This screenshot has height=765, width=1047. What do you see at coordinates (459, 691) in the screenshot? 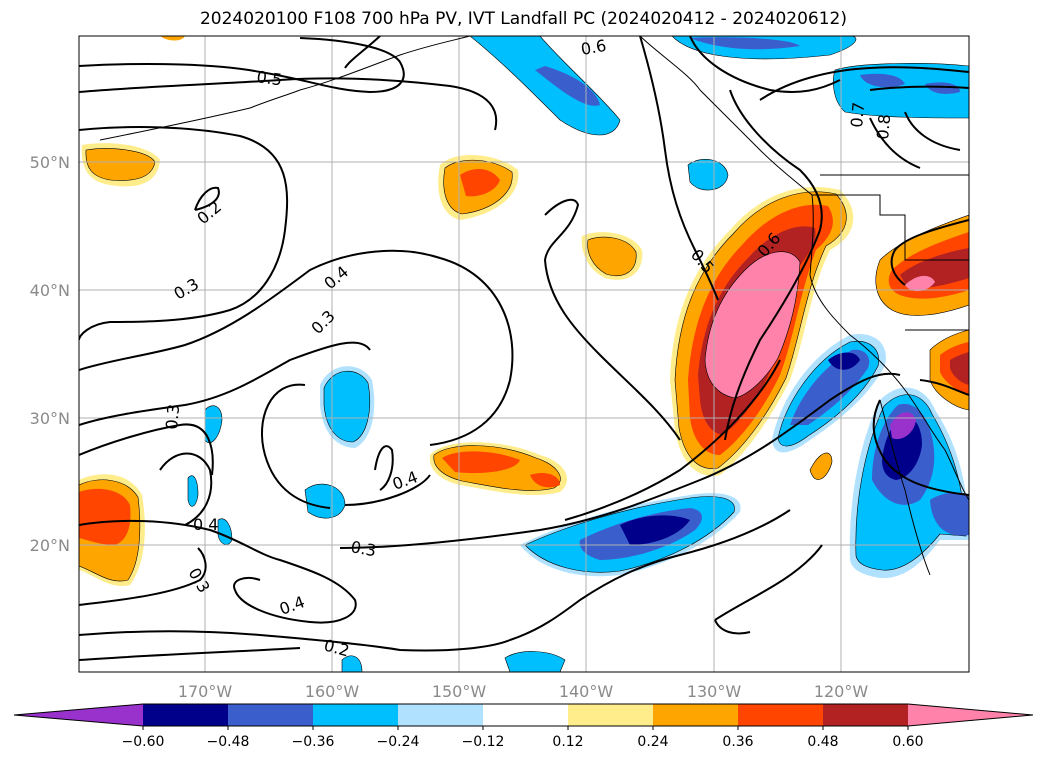
I see `lon-tick-label: 150°W` at bounding box center [459, 691].